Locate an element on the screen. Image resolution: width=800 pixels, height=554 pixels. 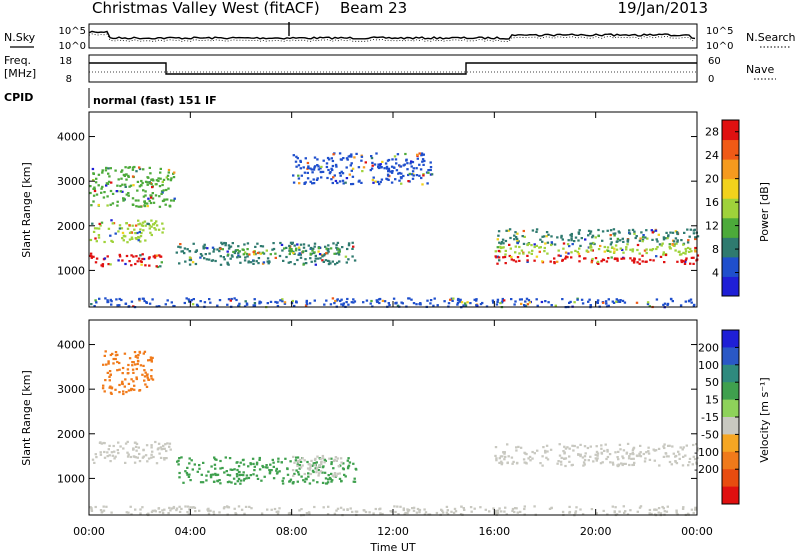
colorbar-tick-label: -100 is located at coordinates (706, 452).